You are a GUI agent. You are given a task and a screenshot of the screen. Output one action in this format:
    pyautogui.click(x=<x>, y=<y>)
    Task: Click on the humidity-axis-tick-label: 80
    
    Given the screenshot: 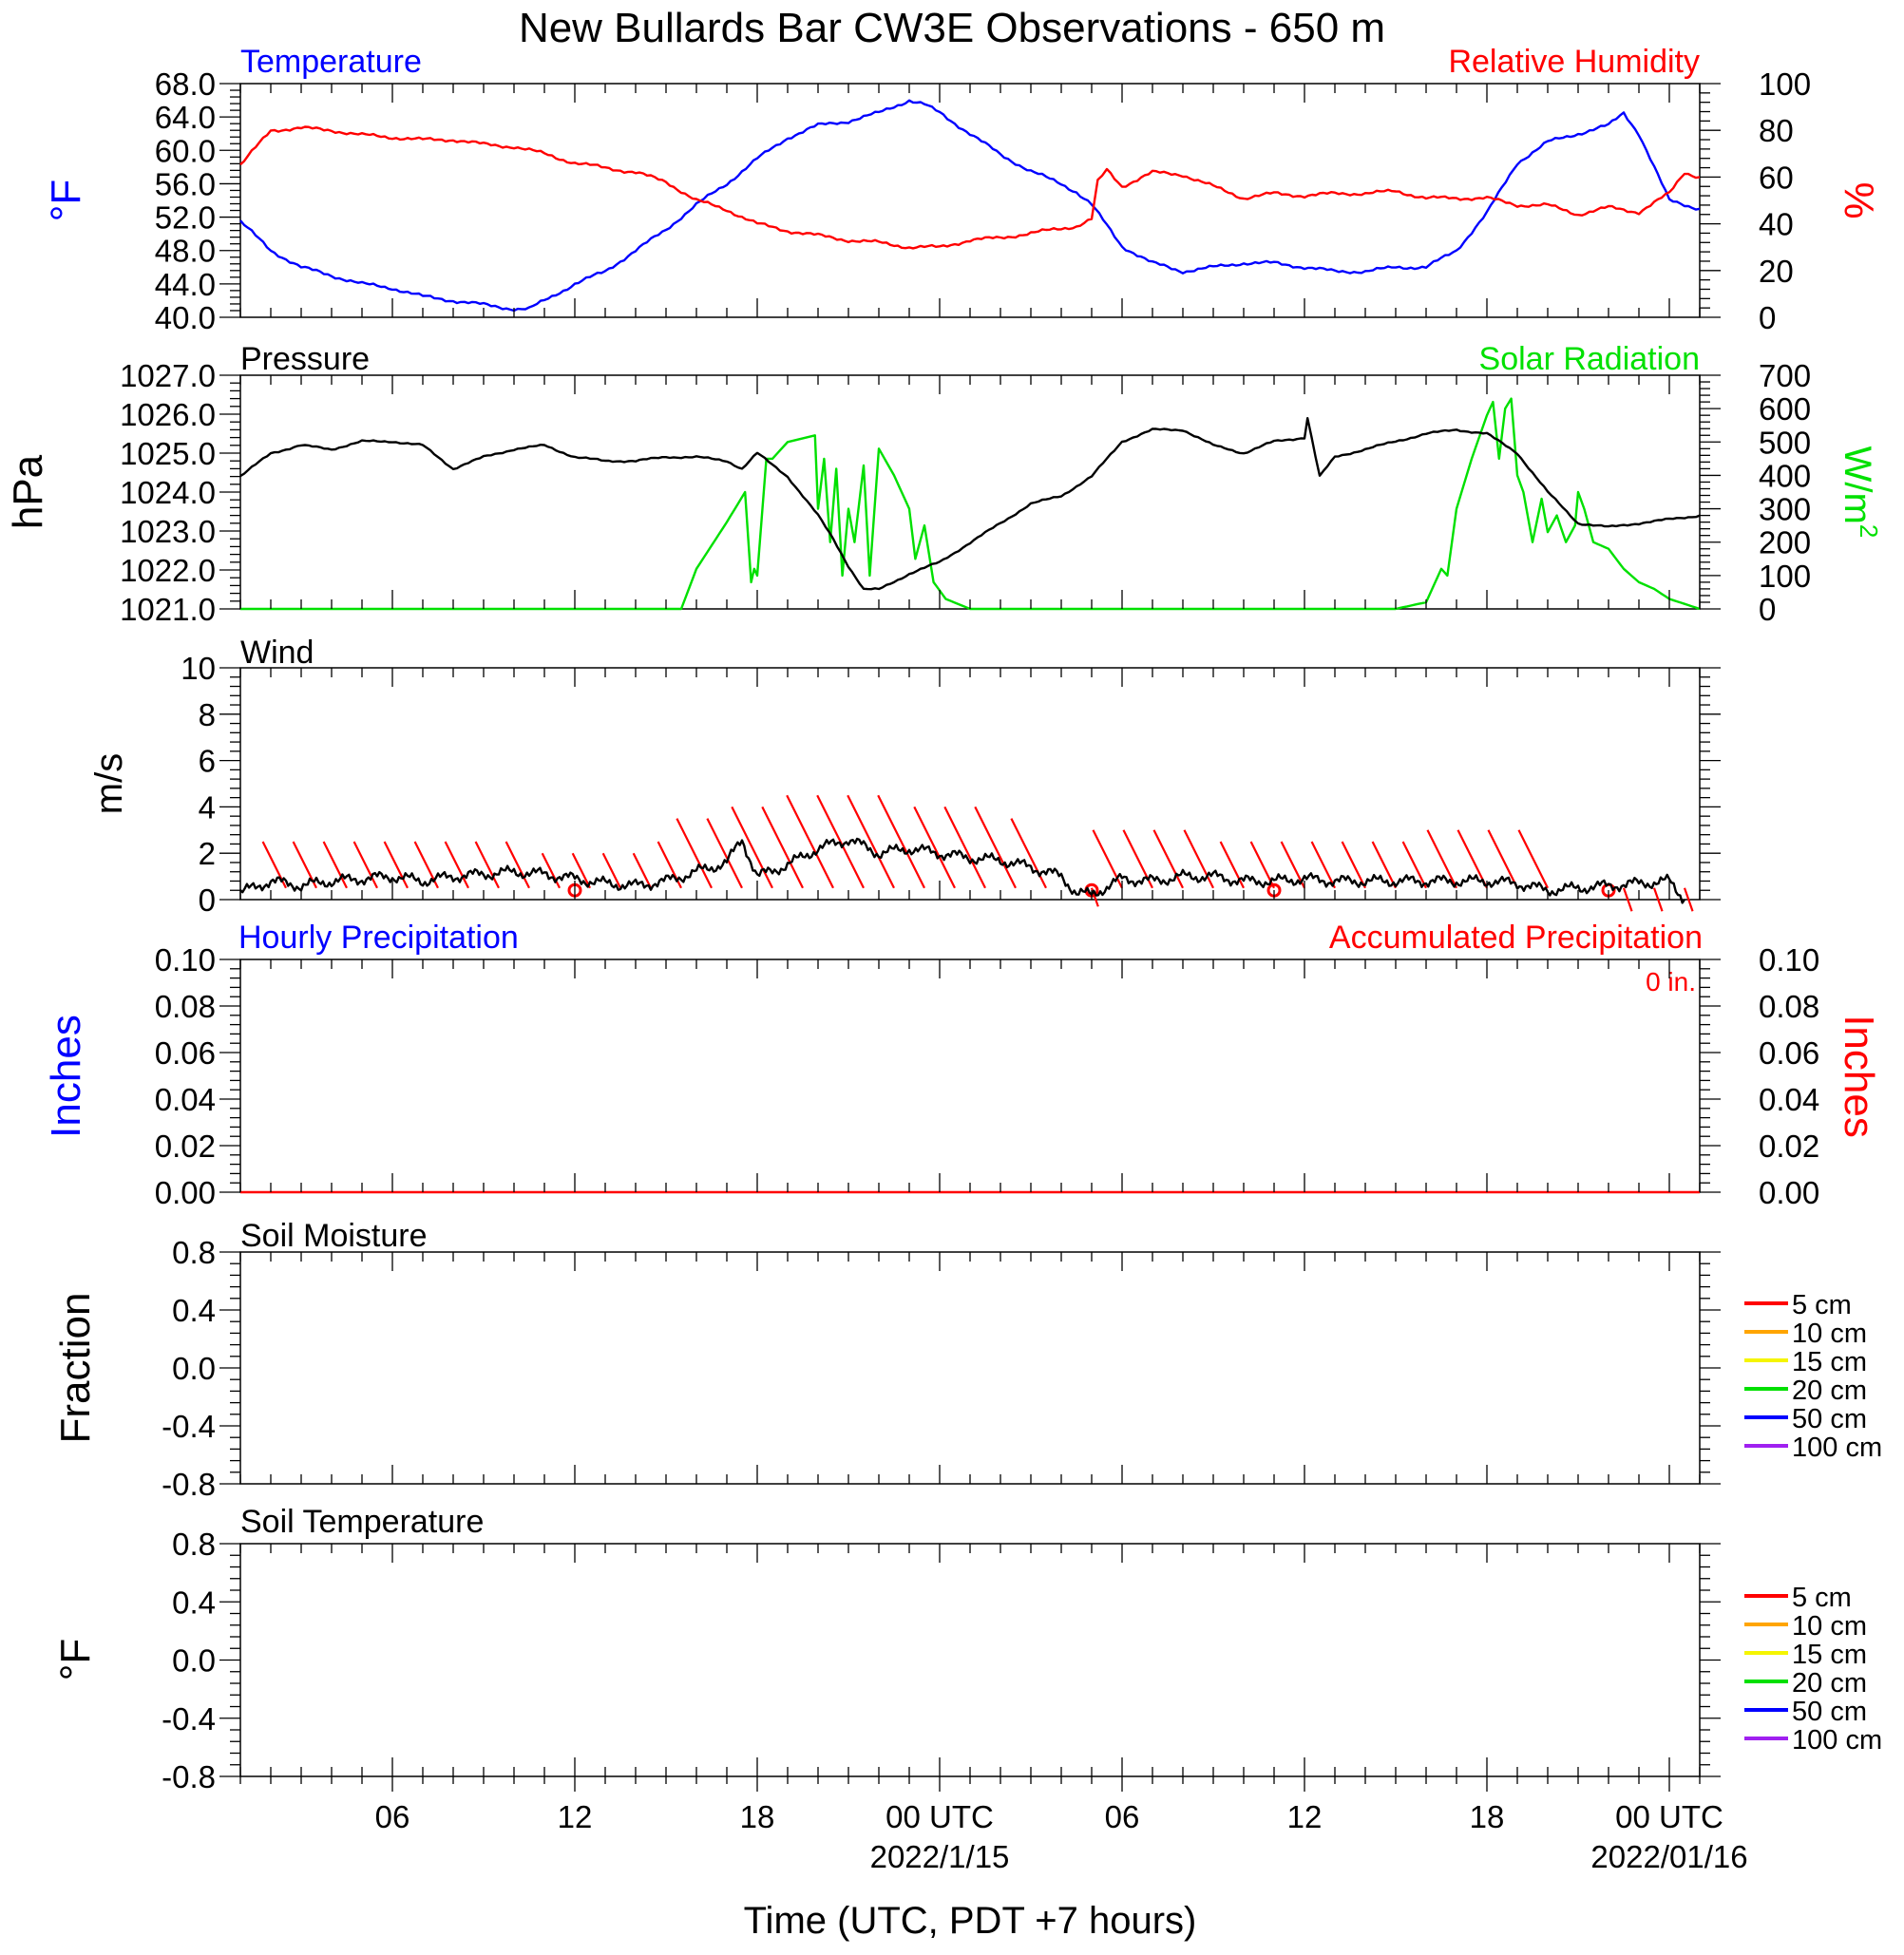 What is the action you would take?
    pyautogui.click(x=1777, y=130)
    